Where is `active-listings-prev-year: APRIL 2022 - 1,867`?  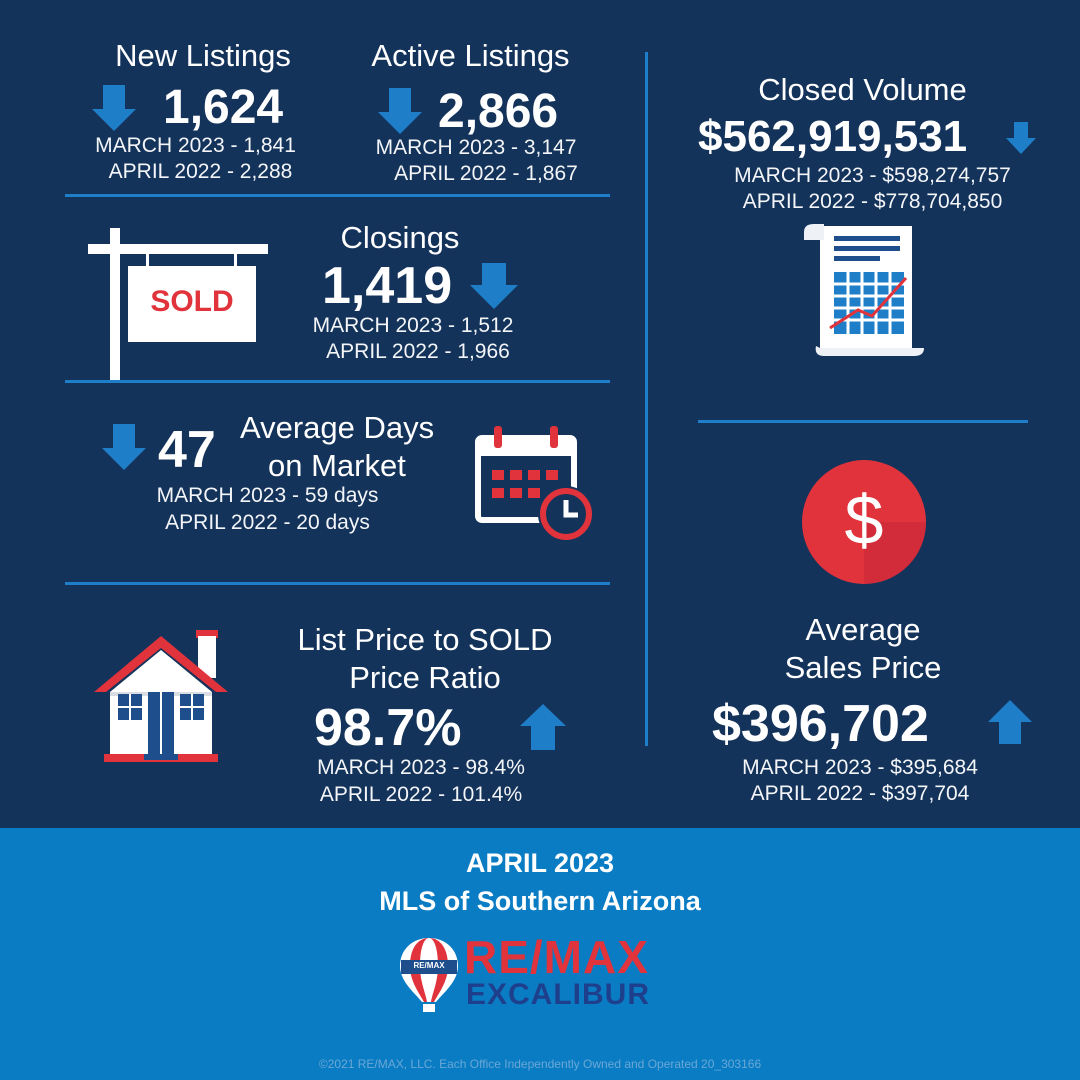 active-listings-prev-year: APRIL 2022 - 1,867 is located at coordinates (486, 173).